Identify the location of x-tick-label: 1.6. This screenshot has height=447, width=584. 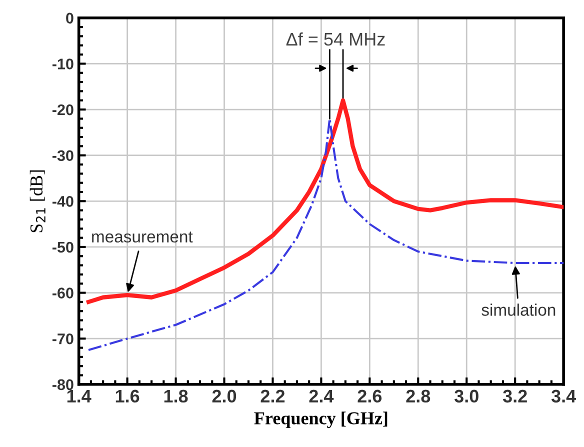
(128, 396).